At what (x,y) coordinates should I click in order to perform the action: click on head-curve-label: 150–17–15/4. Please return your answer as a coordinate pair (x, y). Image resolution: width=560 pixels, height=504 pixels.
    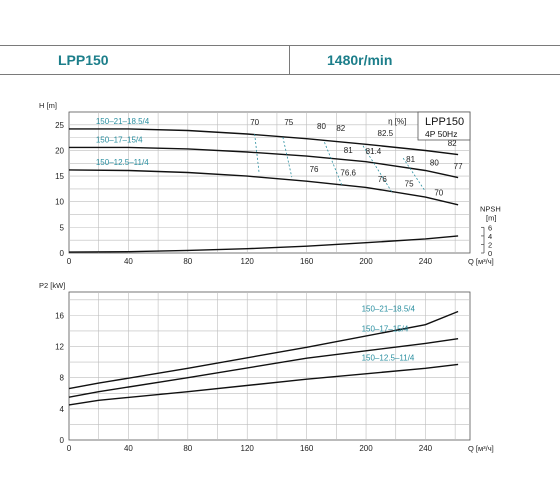
    Looking at the image, I should click on (119, 139).